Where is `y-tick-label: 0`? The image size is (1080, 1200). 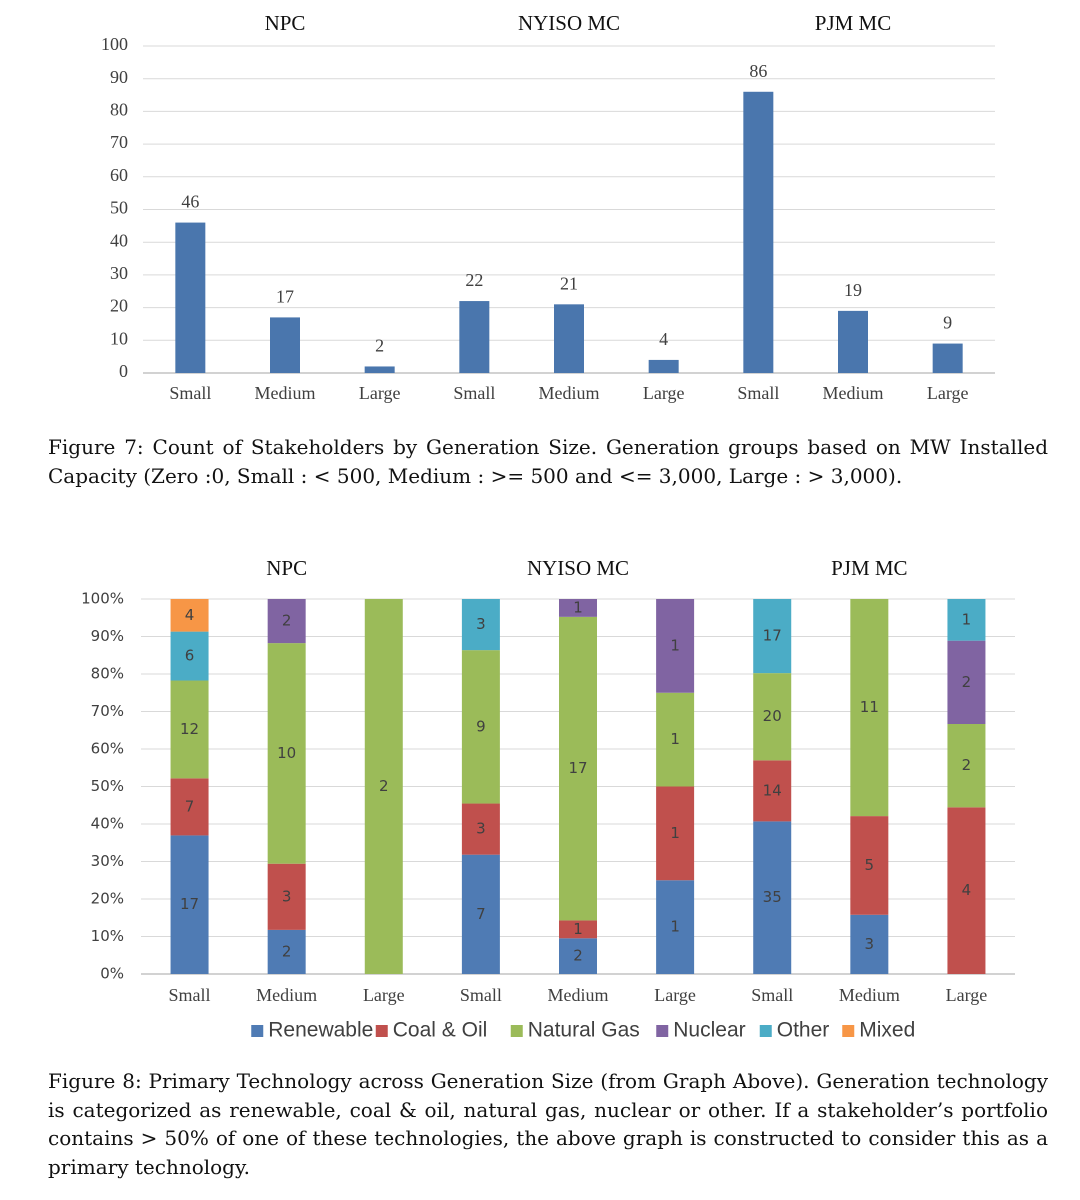 y-tick-label: 0 is located at coordinates (123, 371).